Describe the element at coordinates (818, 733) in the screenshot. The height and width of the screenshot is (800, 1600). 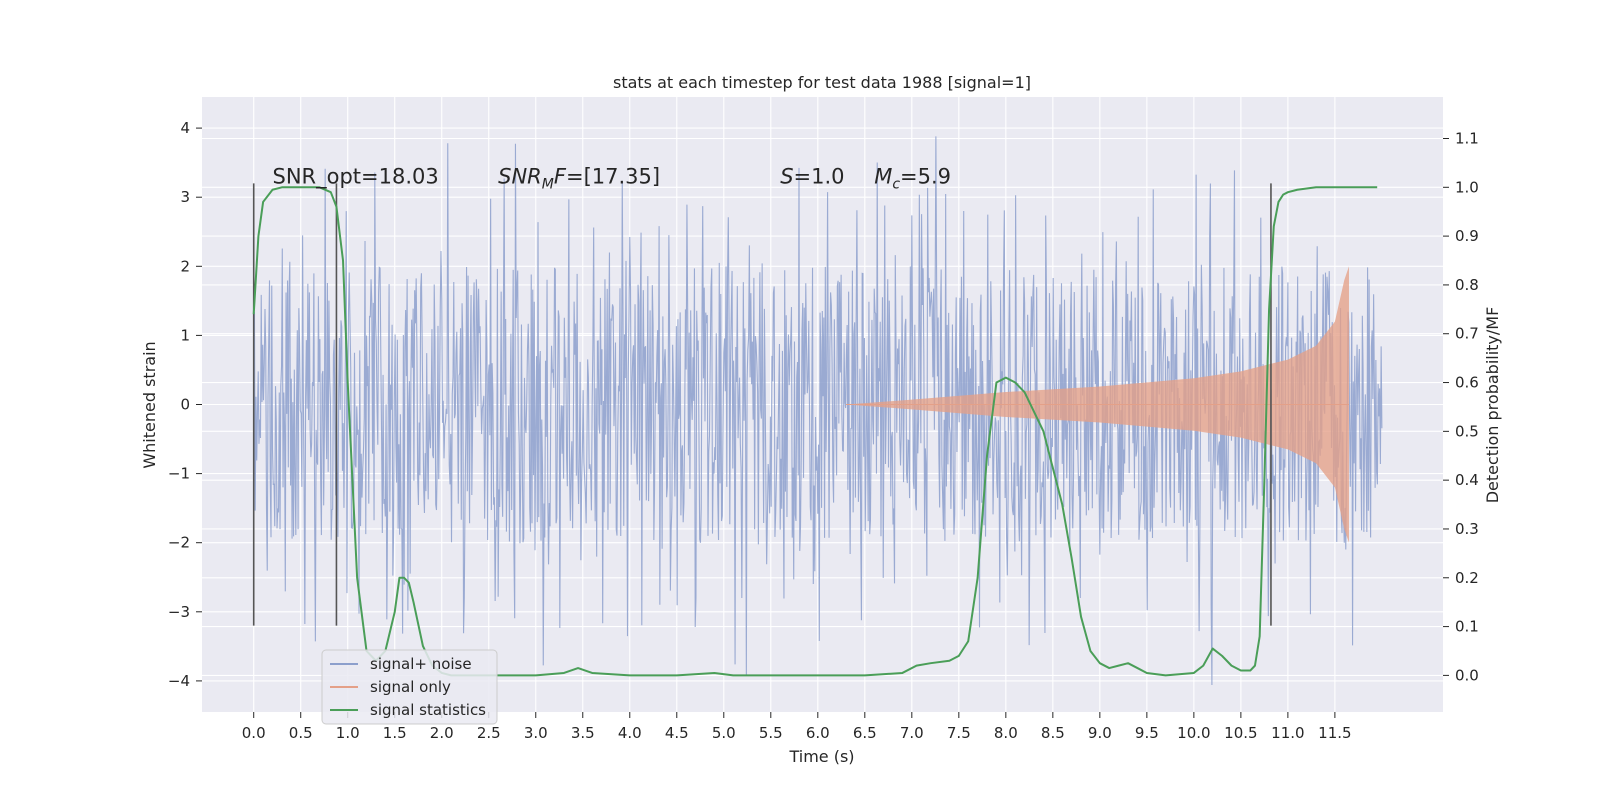
I see `x-tick-label: 6.0` at that location.